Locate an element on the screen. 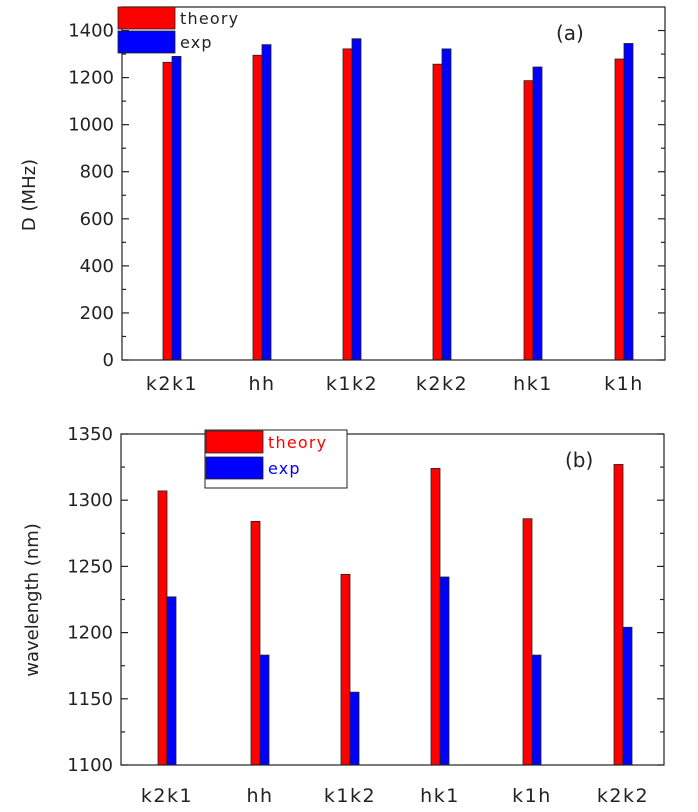  bar-exp-k1h-b is located at coordinates (536, 710).